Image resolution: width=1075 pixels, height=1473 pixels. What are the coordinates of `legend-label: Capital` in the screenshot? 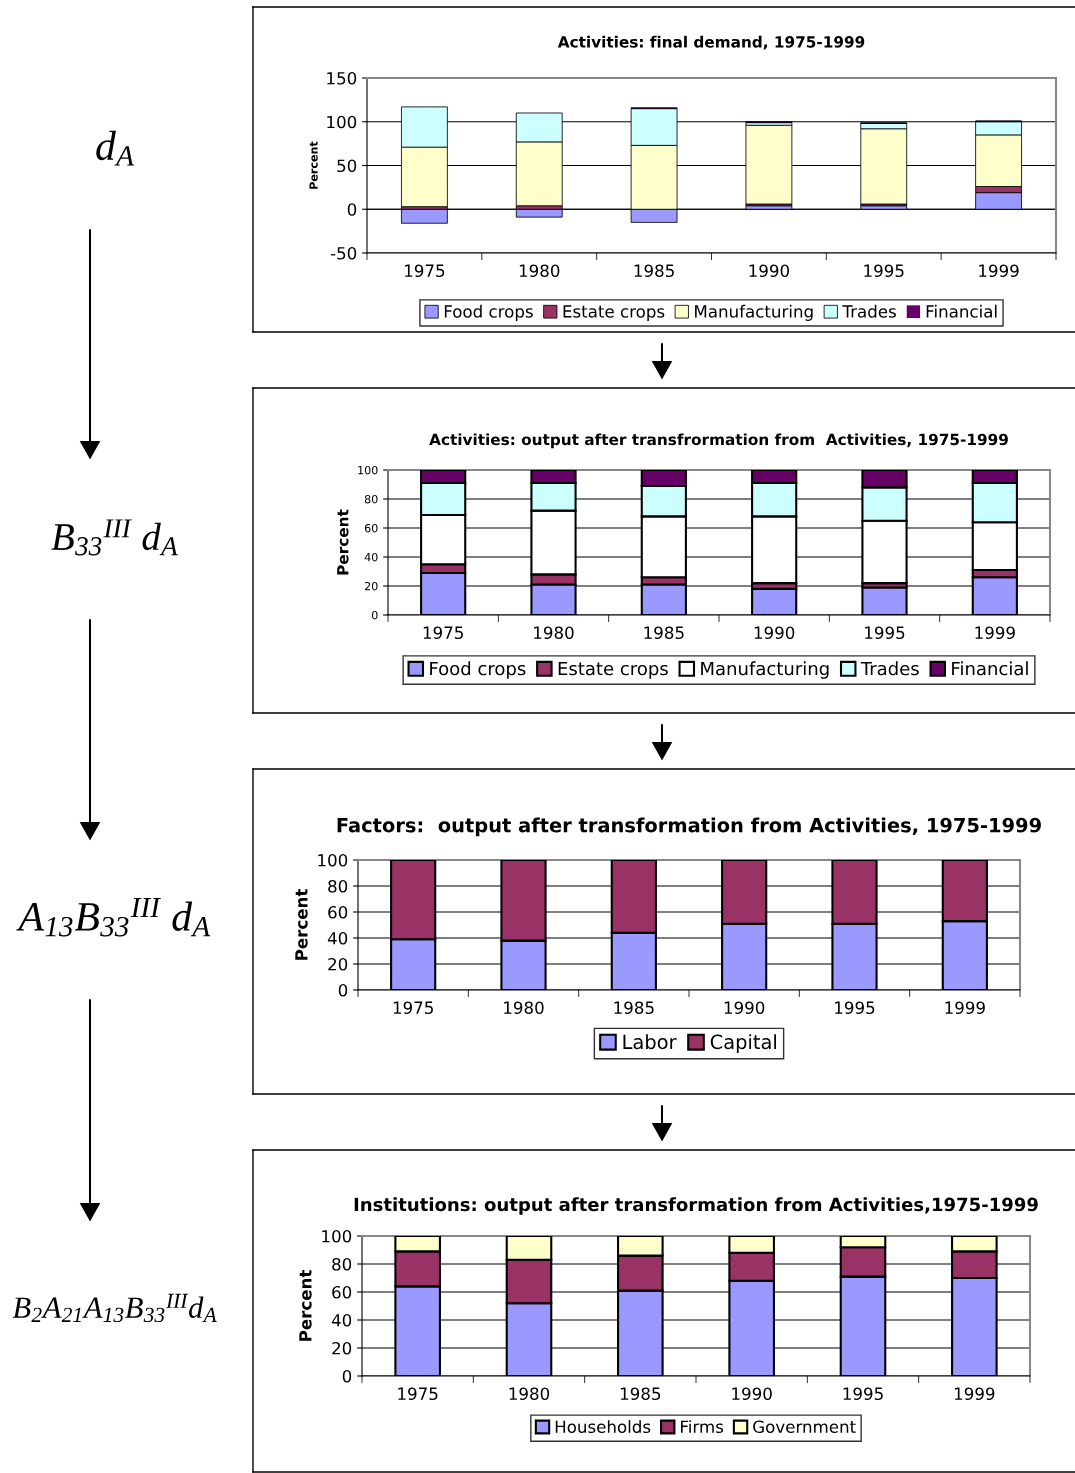 It's located at (743, 1043).